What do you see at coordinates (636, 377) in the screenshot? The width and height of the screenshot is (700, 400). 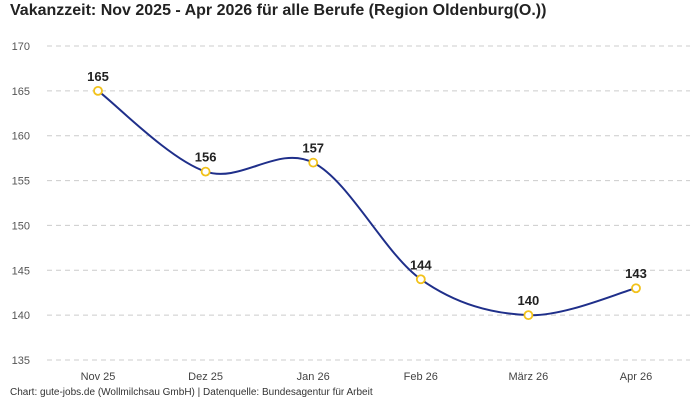 I see `x-tick-label-5: Apr 26` at bounding box center [636, 377].